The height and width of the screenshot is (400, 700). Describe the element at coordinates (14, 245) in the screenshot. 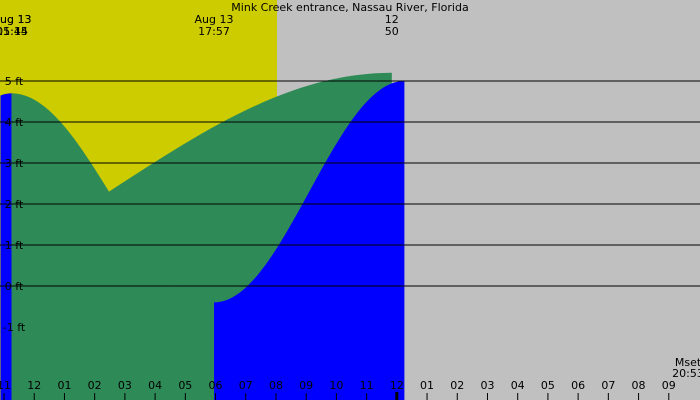

I see `y-tick-label: 1 ft` at that location.